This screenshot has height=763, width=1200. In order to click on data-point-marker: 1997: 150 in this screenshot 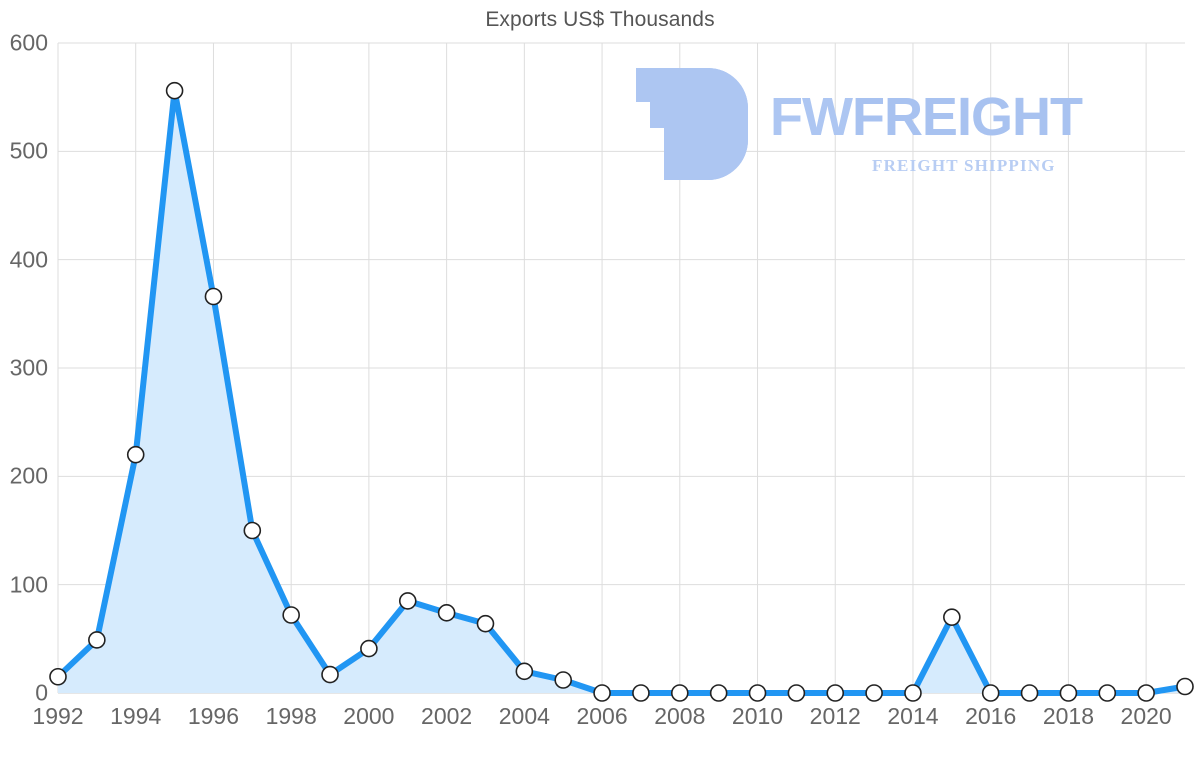, I will do `click(252, 530)`.